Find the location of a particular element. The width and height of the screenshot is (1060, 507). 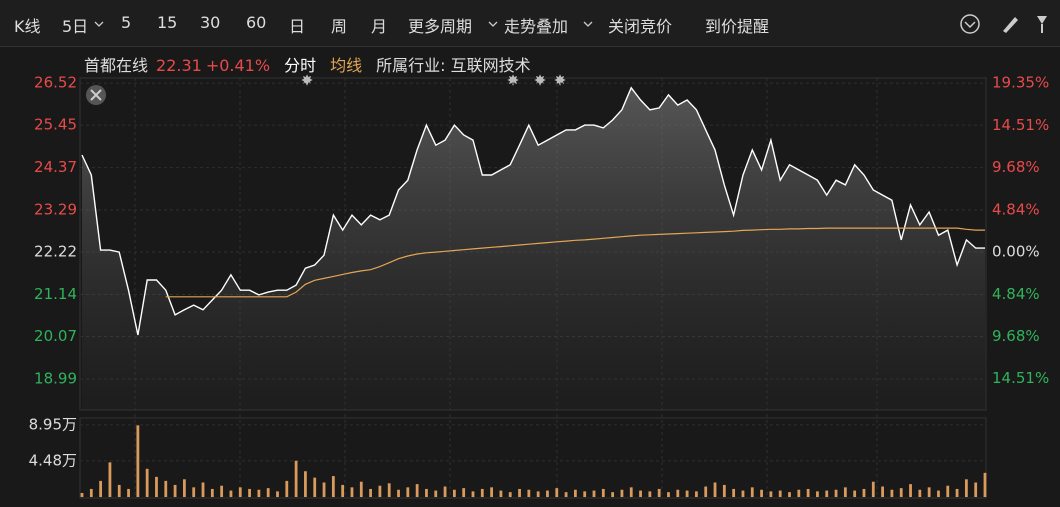

y2-tick-label: 4.84% is located at coordinates (1016, 294).